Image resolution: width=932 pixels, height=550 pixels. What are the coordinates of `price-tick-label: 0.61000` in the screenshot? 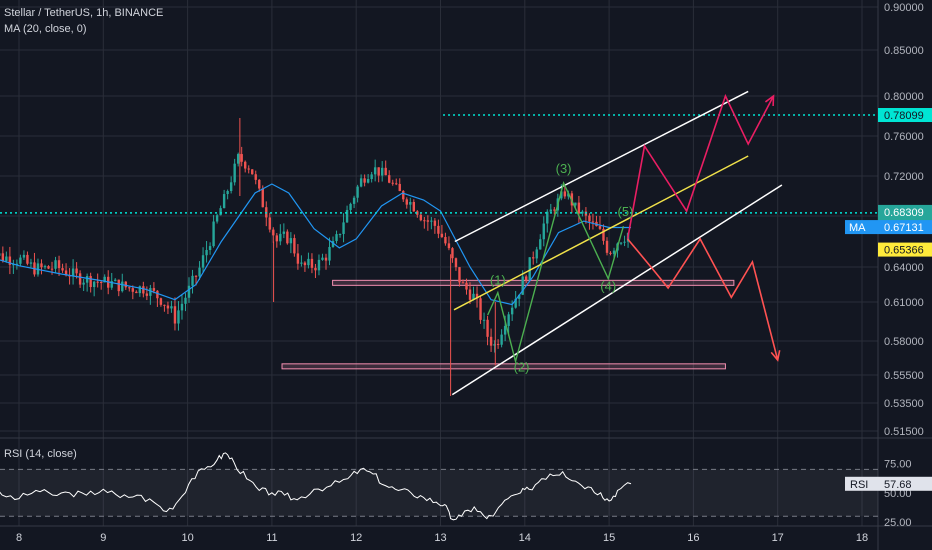 It's located at (904, 303).